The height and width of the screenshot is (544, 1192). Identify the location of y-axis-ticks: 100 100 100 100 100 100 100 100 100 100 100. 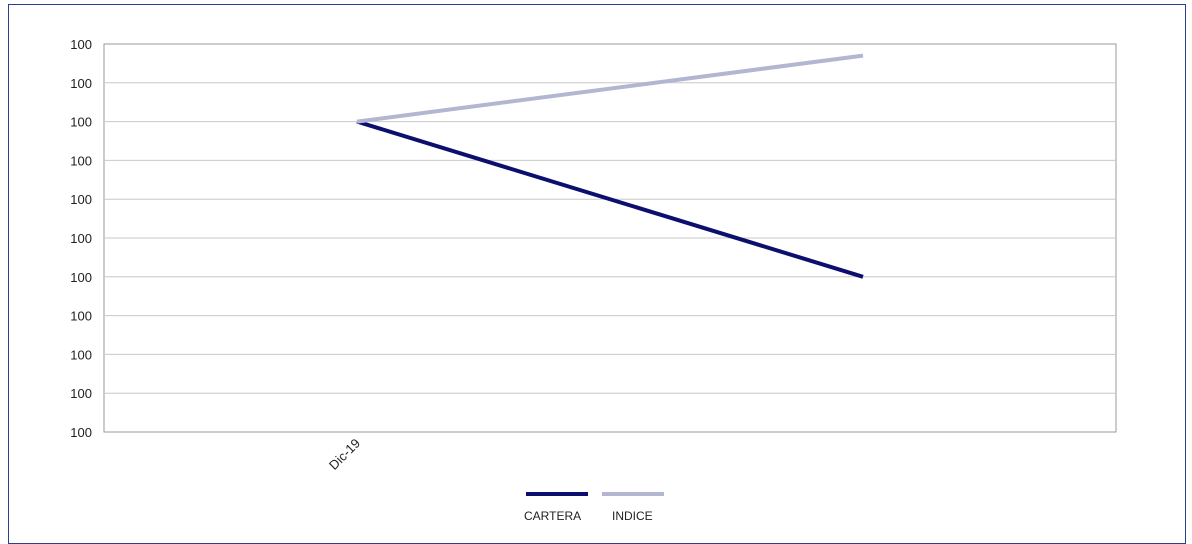
(81, 238).